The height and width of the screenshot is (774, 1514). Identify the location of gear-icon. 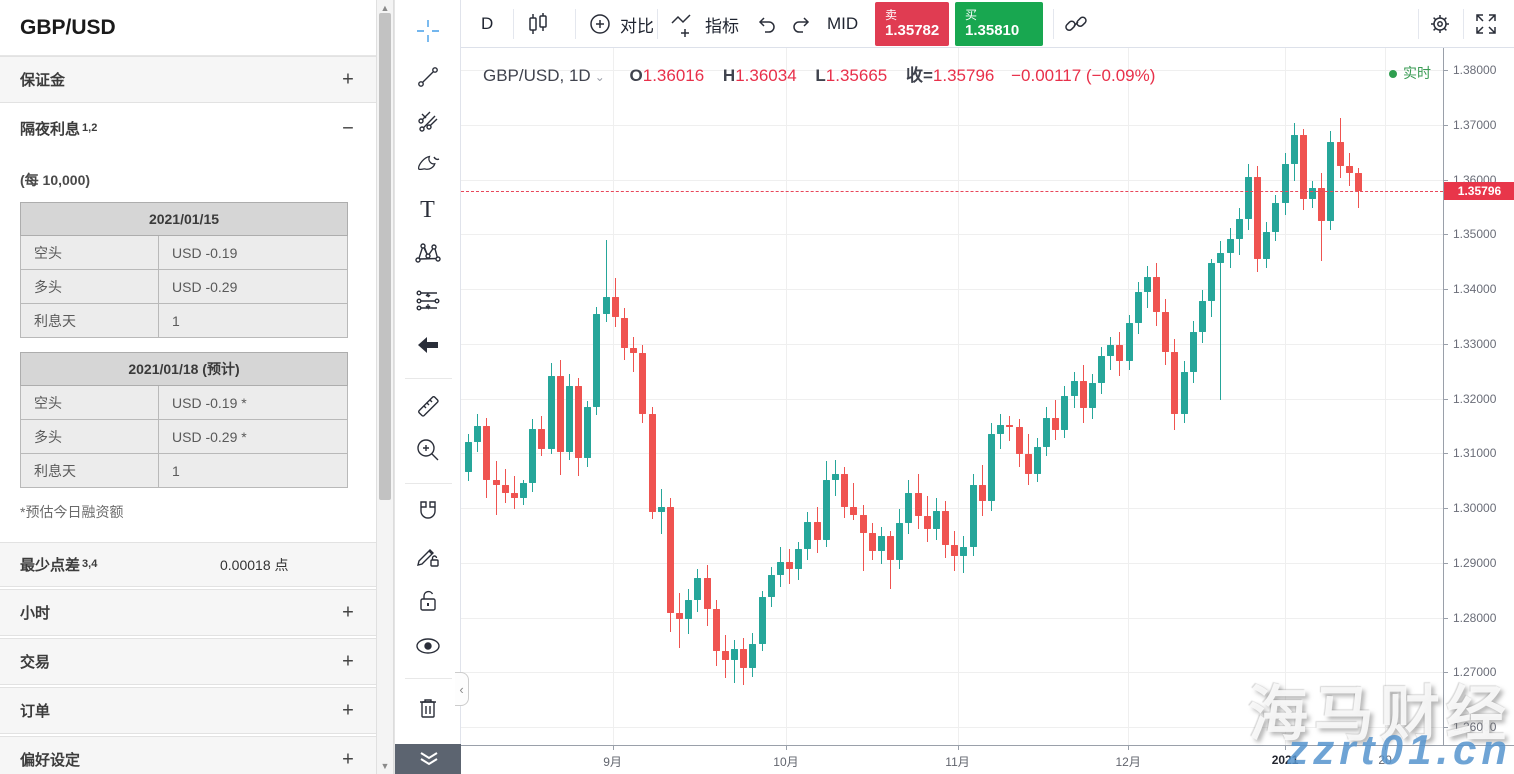
(1440, 24).